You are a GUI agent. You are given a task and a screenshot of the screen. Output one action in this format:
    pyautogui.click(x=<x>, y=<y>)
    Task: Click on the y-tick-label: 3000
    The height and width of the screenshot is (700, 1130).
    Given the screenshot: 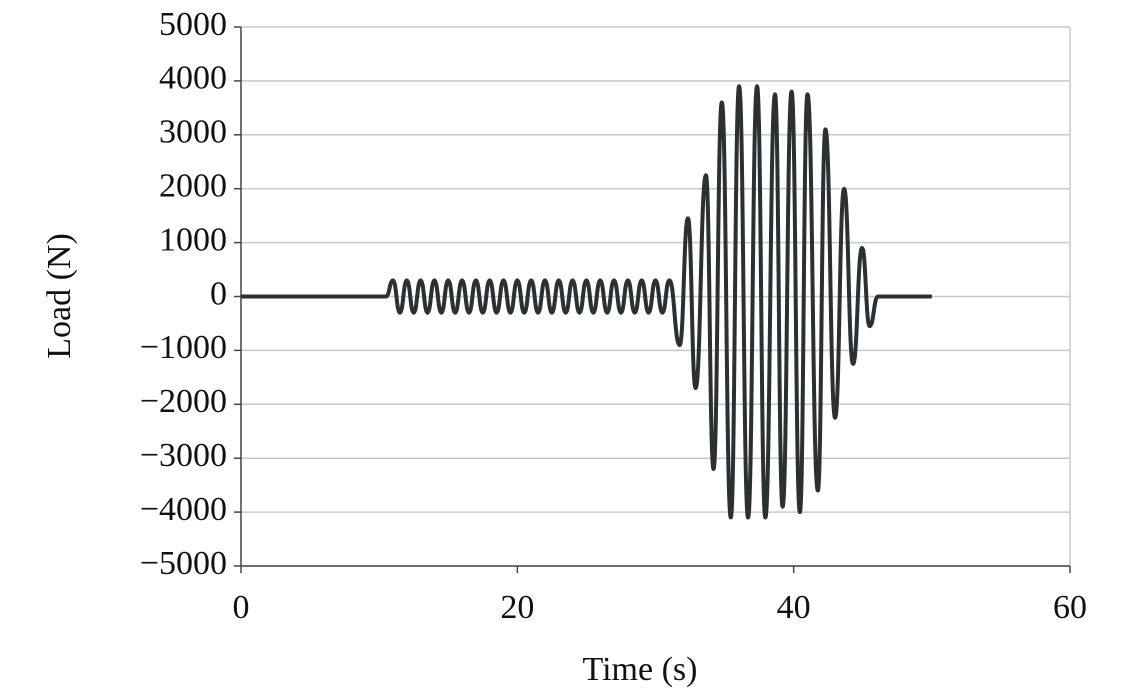 What is the action you would take?
    pyautogui.click(x=193, y=132)
    